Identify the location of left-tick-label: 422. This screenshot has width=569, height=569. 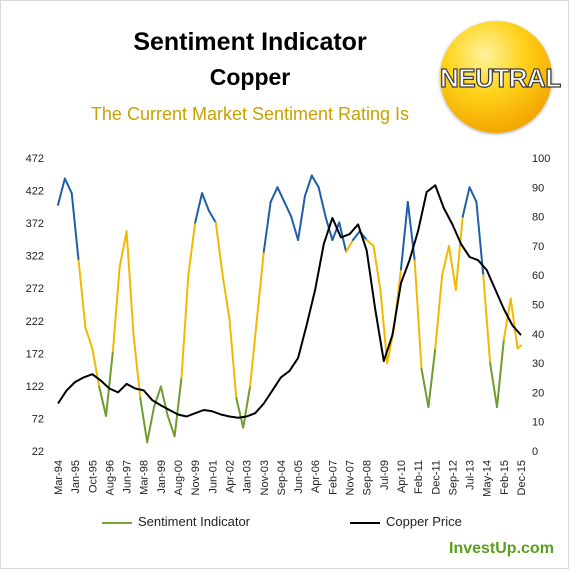
(35, 192).